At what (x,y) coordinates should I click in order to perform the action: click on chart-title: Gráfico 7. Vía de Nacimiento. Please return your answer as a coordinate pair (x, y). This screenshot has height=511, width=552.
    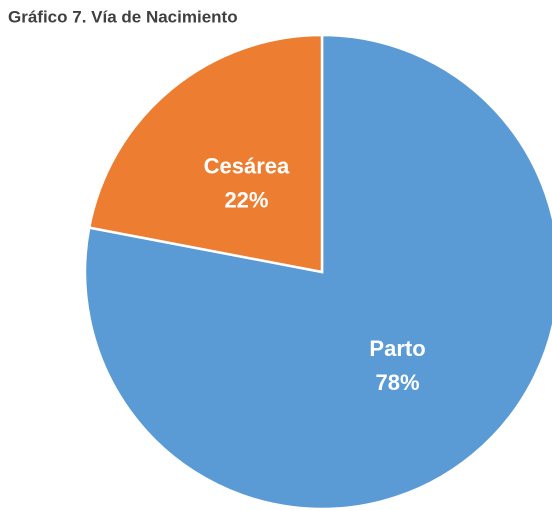
    Looking at the image, I should click on (123, 16).